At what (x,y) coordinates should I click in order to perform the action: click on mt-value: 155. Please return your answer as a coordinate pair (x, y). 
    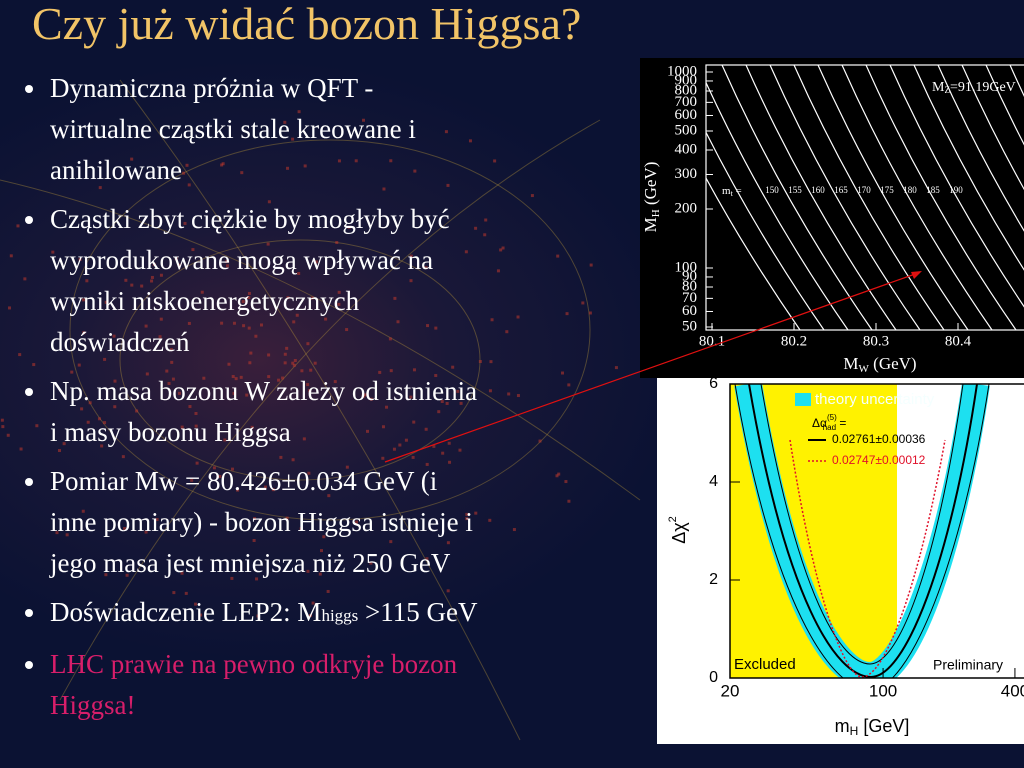
    Looking at the image, I should click on (795, 190).